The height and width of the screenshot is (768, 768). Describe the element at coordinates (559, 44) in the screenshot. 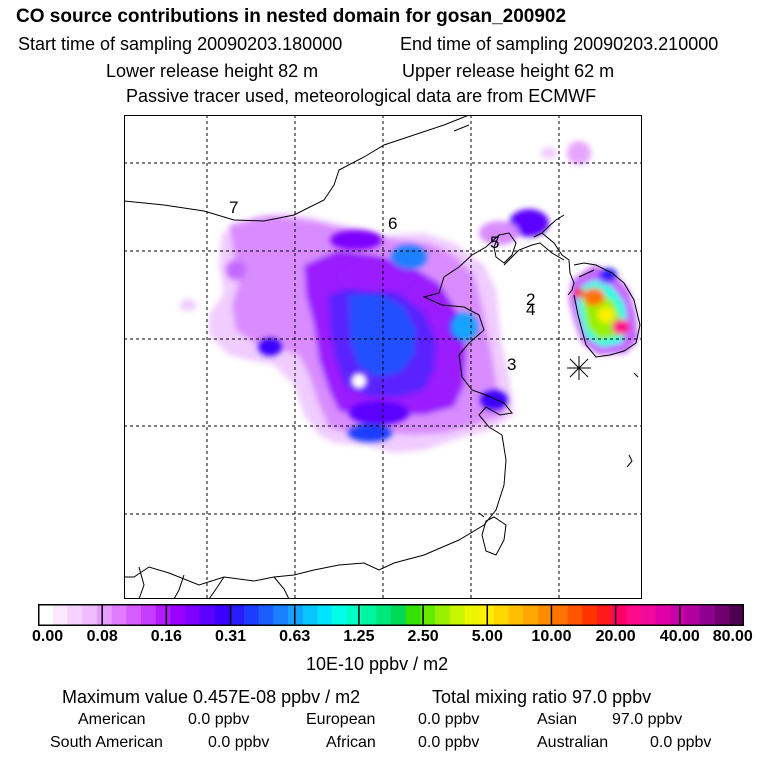

I see `end-time-label: End time of sampling 20090203.210000` at that location.